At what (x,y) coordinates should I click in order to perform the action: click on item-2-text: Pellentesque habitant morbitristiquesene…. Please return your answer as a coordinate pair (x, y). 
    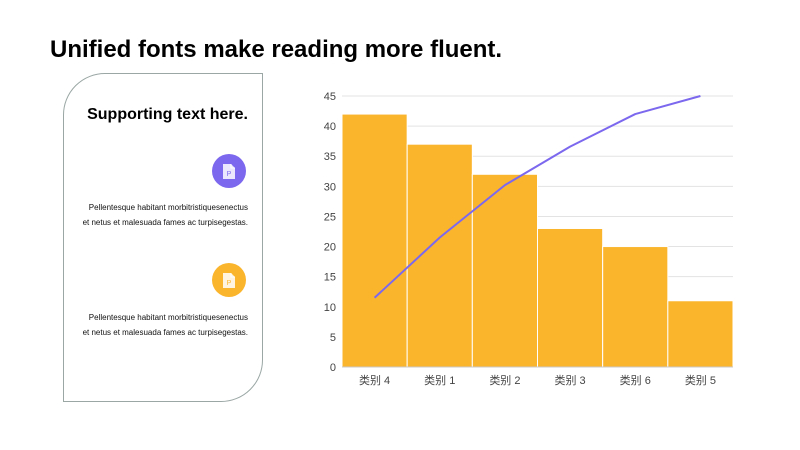
    Looking at the image, I should click on (160, 325).